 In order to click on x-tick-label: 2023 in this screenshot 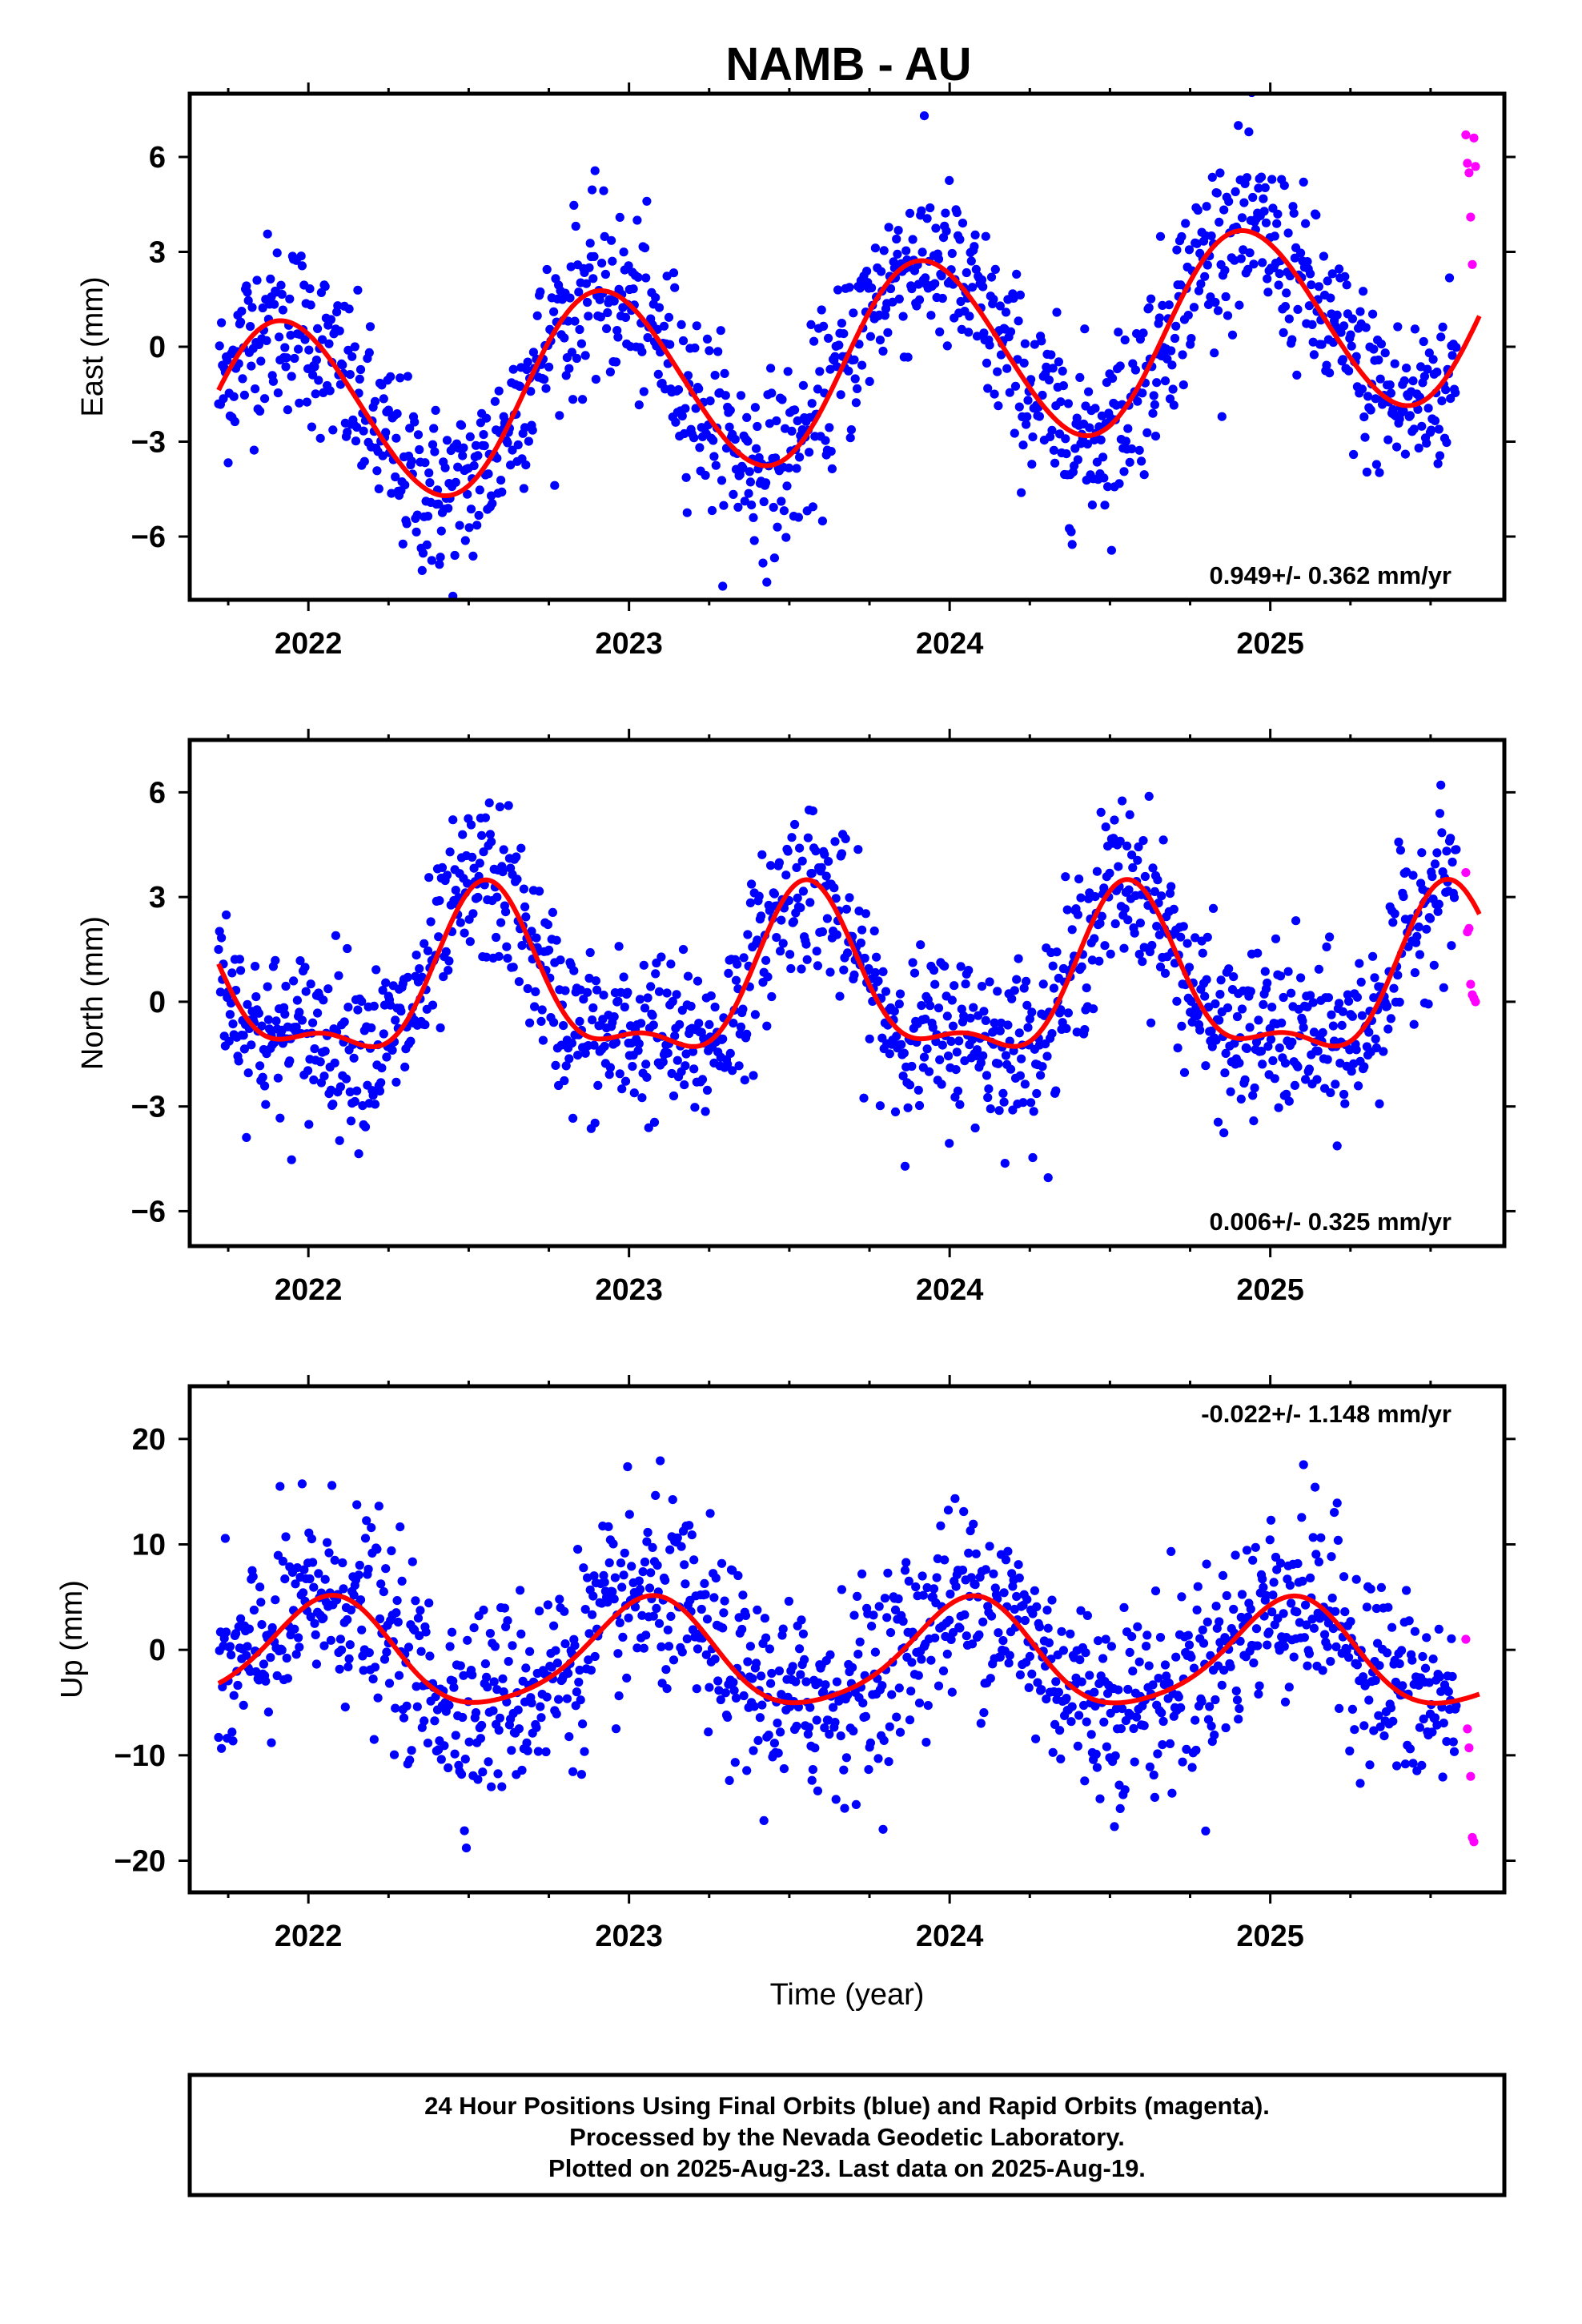, I will do `click(629, 1290)`.